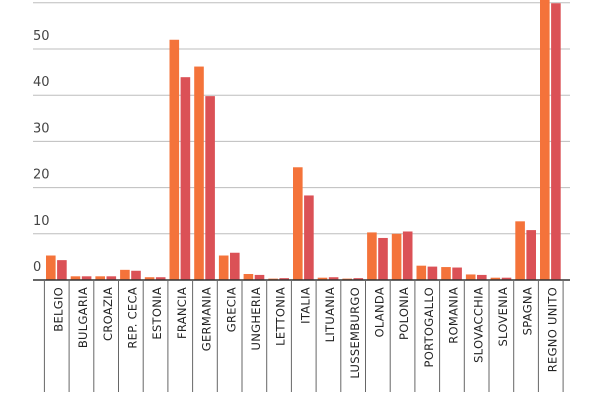 The width and height of the screenshot is (600, 400). What do you see at coordinates (404, 313) in the screenshot?
I see `x-tick-label: POLONIA` at bounding box center [404, 313].